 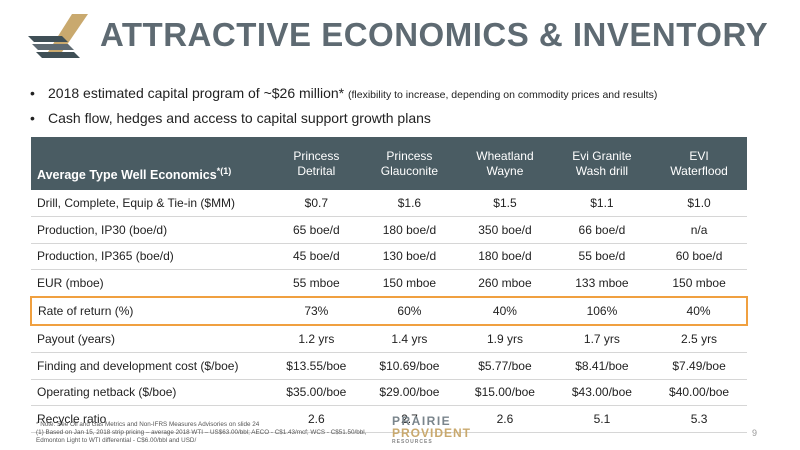 I want to click on table-cell: 1.9 yrs, so click(x=505, y=338).